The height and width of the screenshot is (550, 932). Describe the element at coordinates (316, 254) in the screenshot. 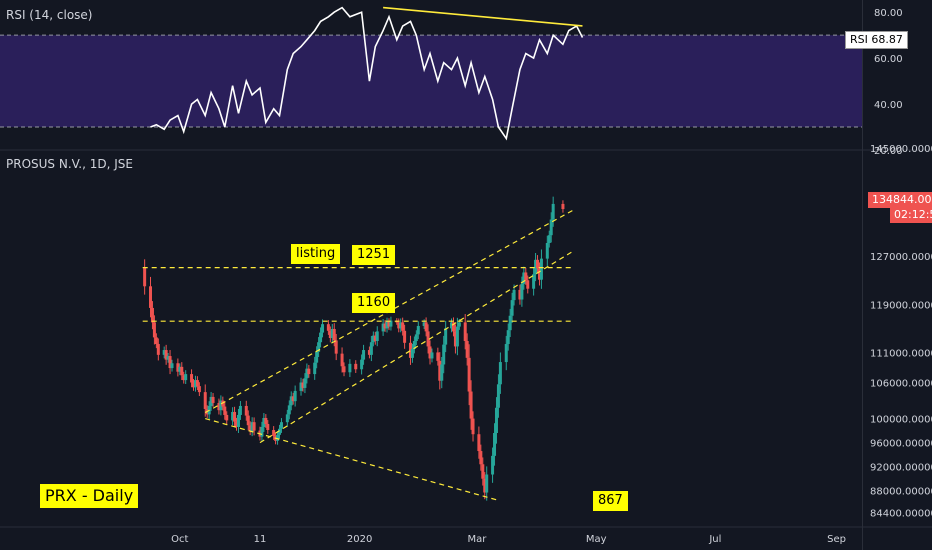

I see `annotation-listing: listing` at that location.